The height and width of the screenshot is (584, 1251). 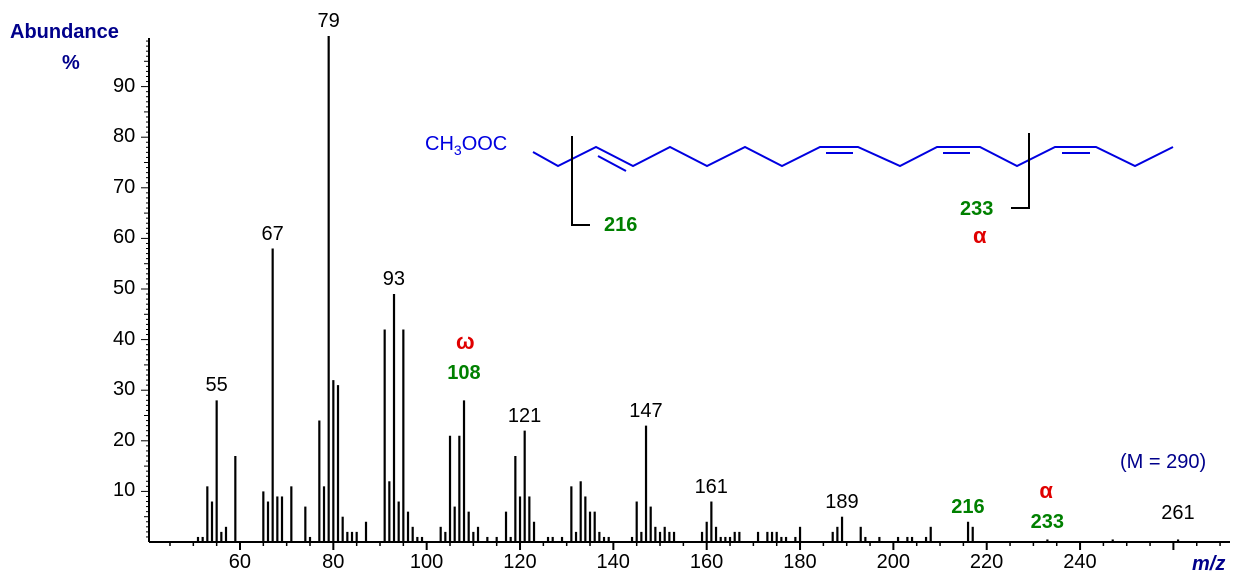 What do you see at coordinates (216, 385) in the screenshot?
I see `peak-label-55: 55` at bounding box center [216, 385].